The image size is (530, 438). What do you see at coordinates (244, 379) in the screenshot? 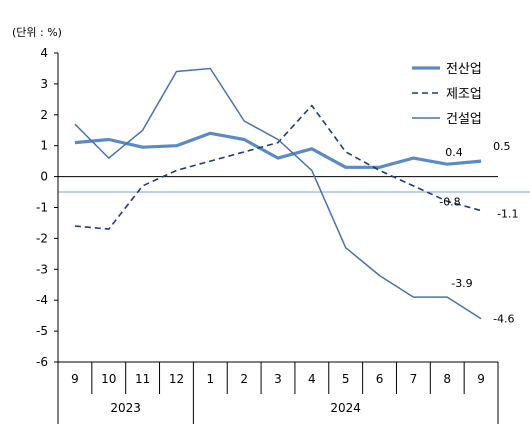
I see `x-tick-label: 2` at bounding box center [244, 379].